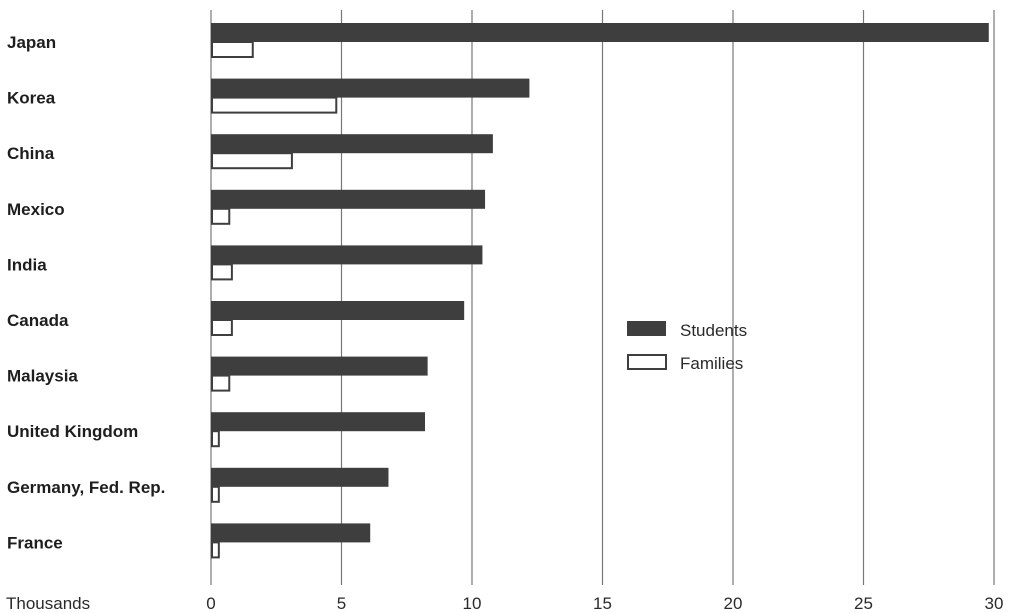 This screenshot has height=613, width=1024. I want to click on bar-families-canada, so click(222, 327).